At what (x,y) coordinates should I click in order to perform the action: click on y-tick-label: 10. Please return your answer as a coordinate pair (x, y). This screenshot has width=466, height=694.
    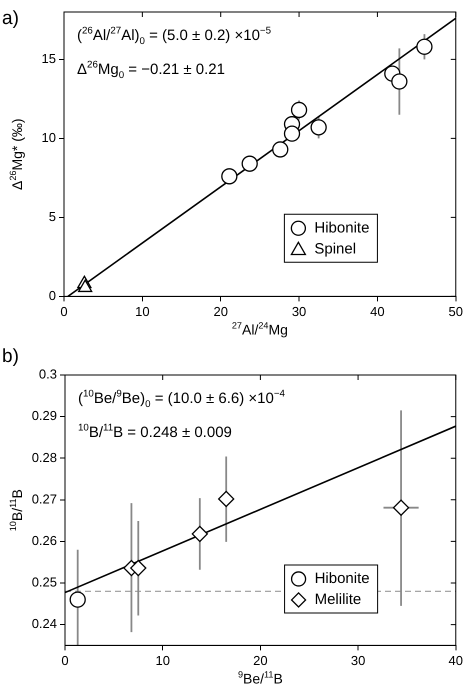
    Looking at the image, I should click on (49, 137).